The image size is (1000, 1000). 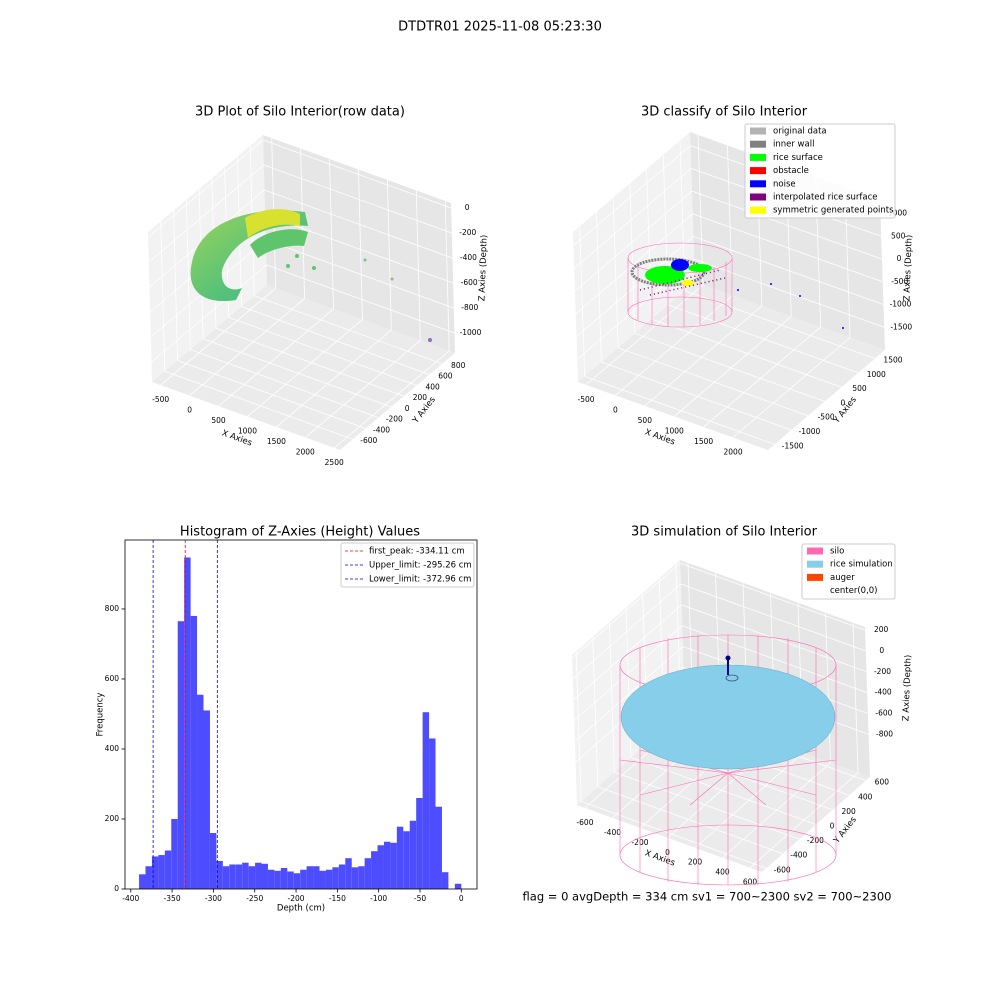 I want to click on x-tick-label: -150, so click(x=337, y=898).